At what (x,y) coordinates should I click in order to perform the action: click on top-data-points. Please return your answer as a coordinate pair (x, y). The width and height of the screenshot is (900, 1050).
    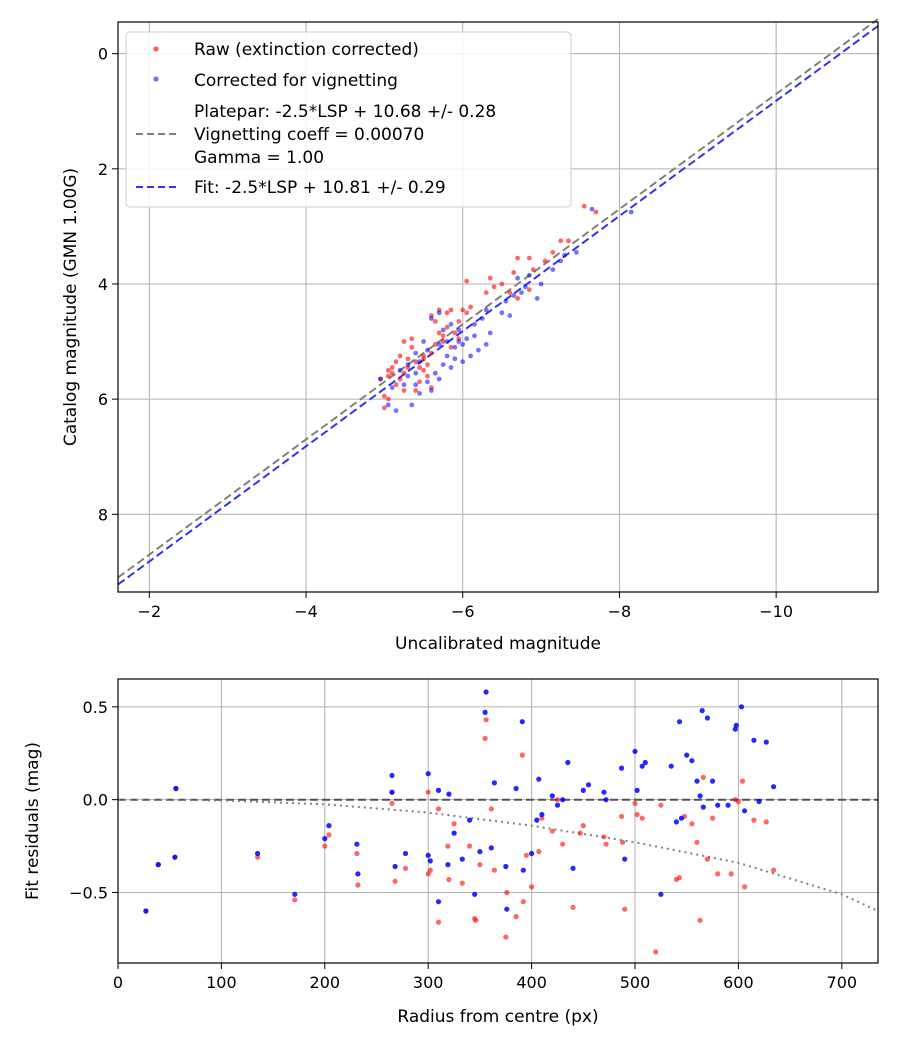
    Looking at the image, I should click on (506, 308).